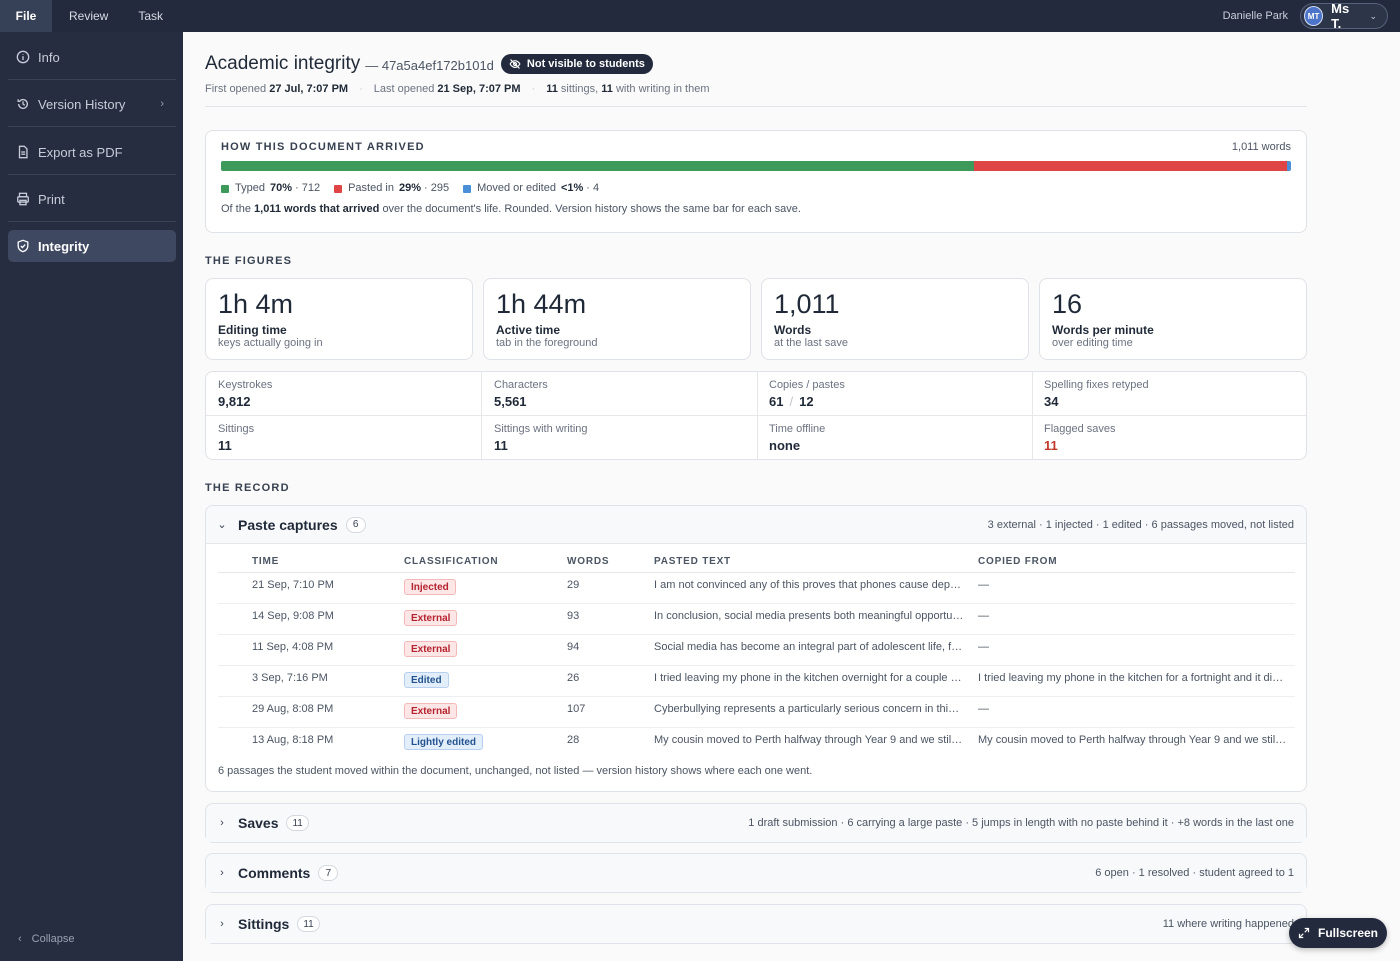 The height and width of the screenshot is (961, 1400). I want to click on stat-label: Sittings, so click(236, 429).